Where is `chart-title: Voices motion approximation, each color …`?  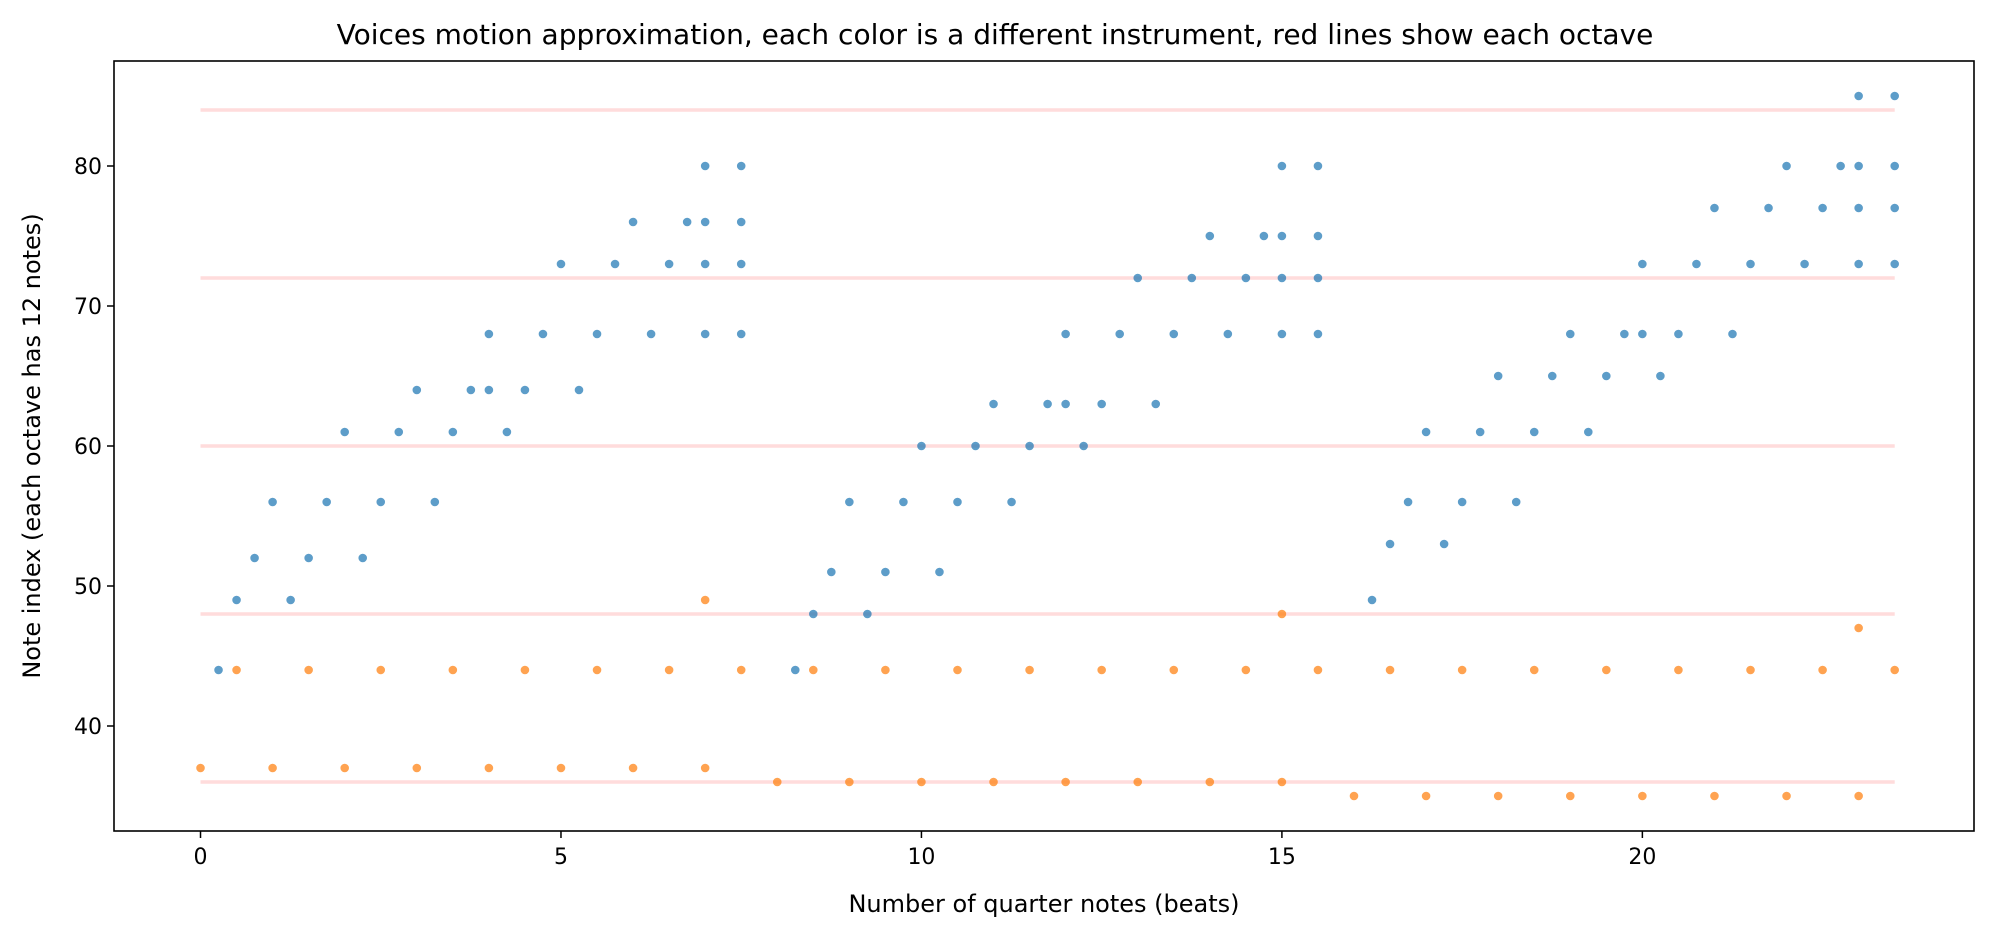 chart-title: Voices motion approximation, each color … is located at coordinates (995, 34).